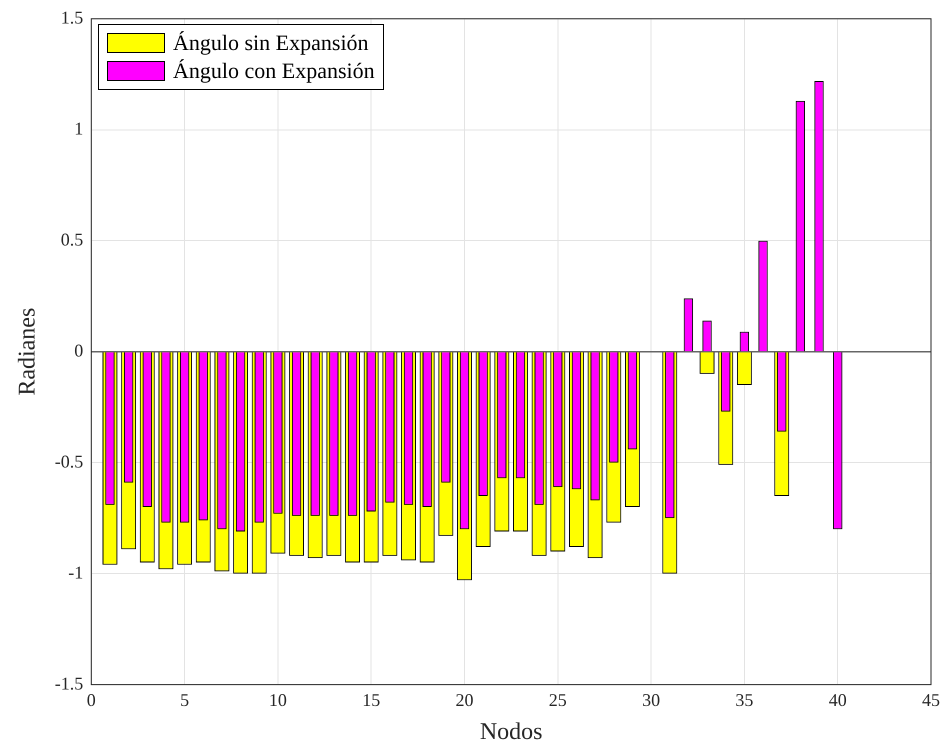 The width and height of the screenshot is (946, 751). What do you see at coordinates (931, 700) in the screenshot?
I see `x-tick-label: 45` at bounding box center [931, 700].